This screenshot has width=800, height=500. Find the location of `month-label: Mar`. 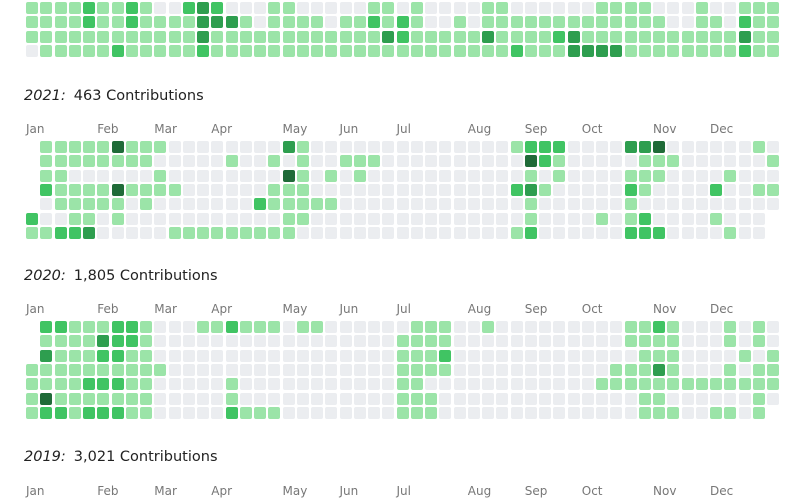

month-label: Mar is located at coordinates (165, 129).